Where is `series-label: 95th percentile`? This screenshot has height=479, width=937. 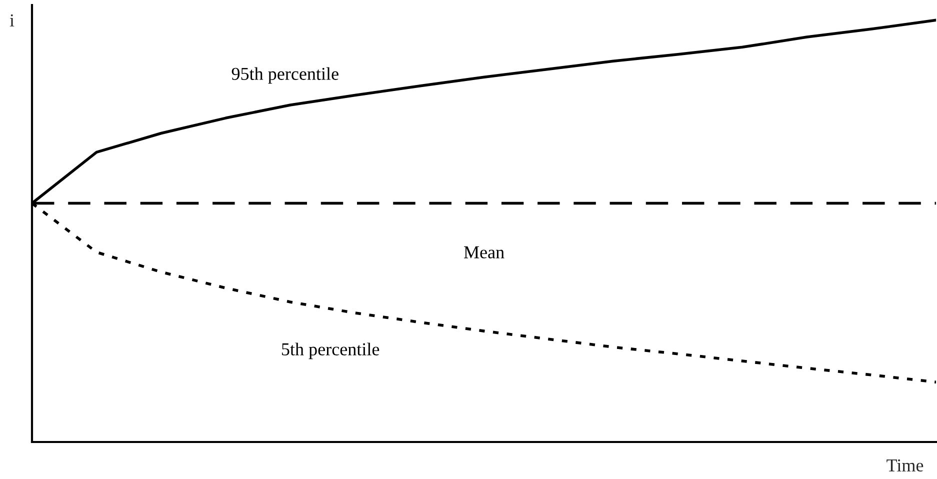 series-label: 95th percentile is located at coordinates (285, 75).